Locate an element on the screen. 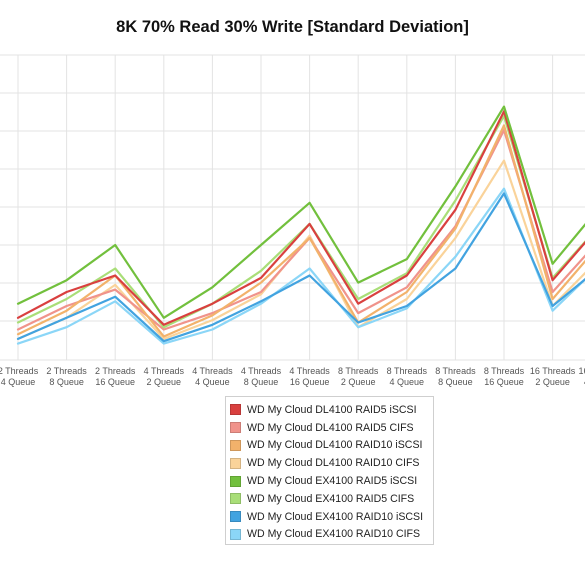 This screenshot has height=574, width=585. legend-item: WD My Cloud EX4100 RAID5 iSCSI is located at coordinates (331, 481).